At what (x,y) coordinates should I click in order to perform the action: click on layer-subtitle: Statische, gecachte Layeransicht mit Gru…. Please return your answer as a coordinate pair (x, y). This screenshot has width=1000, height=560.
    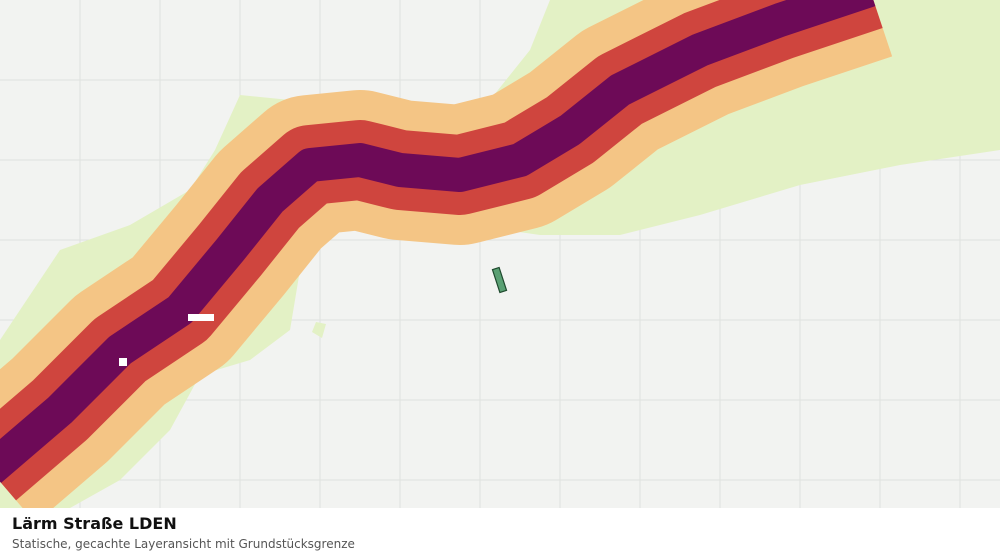
    Looking at the image, I should click on (183, 544).